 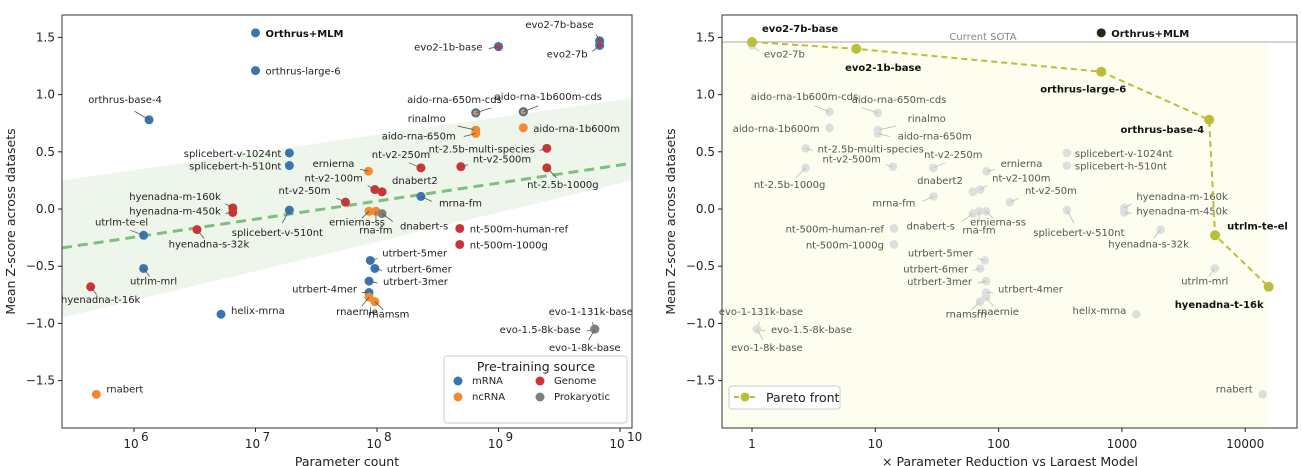 What do you see at coordinates (1150, 34) in the screenshot?
I see `highlight-label: Orthrus+MLM` at bounding box center [1150, 34].